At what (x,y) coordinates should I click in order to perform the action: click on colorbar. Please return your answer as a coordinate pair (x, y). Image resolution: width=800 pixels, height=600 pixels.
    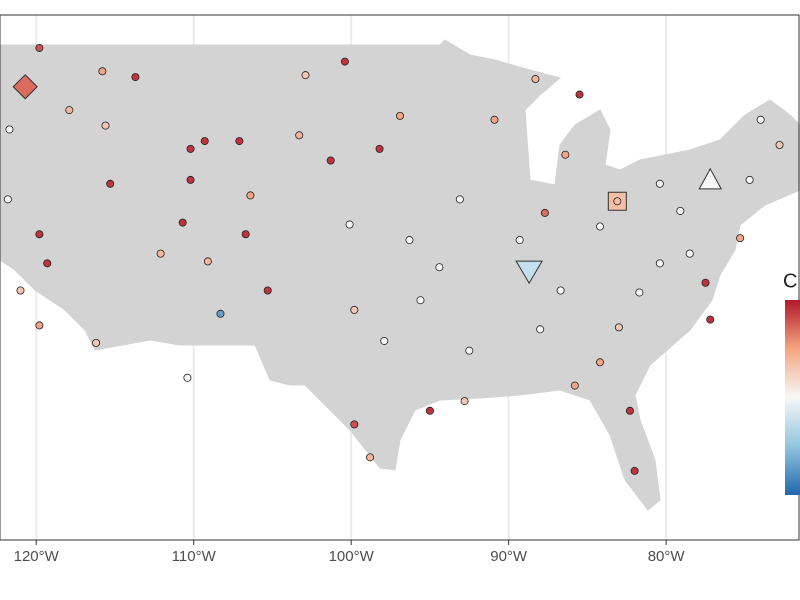
    Looking at the image, I should click on (792, 397).